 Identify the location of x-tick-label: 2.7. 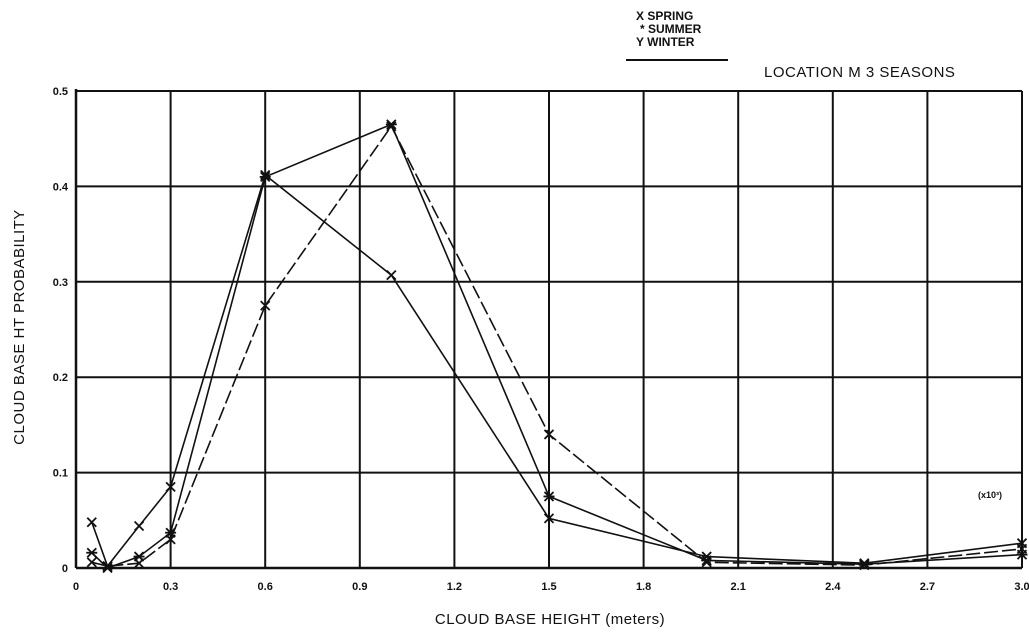
(927, 587).